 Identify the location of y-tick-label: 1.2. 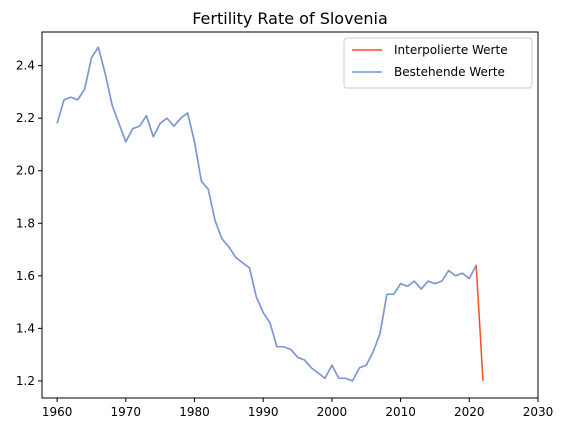
(25, 381).